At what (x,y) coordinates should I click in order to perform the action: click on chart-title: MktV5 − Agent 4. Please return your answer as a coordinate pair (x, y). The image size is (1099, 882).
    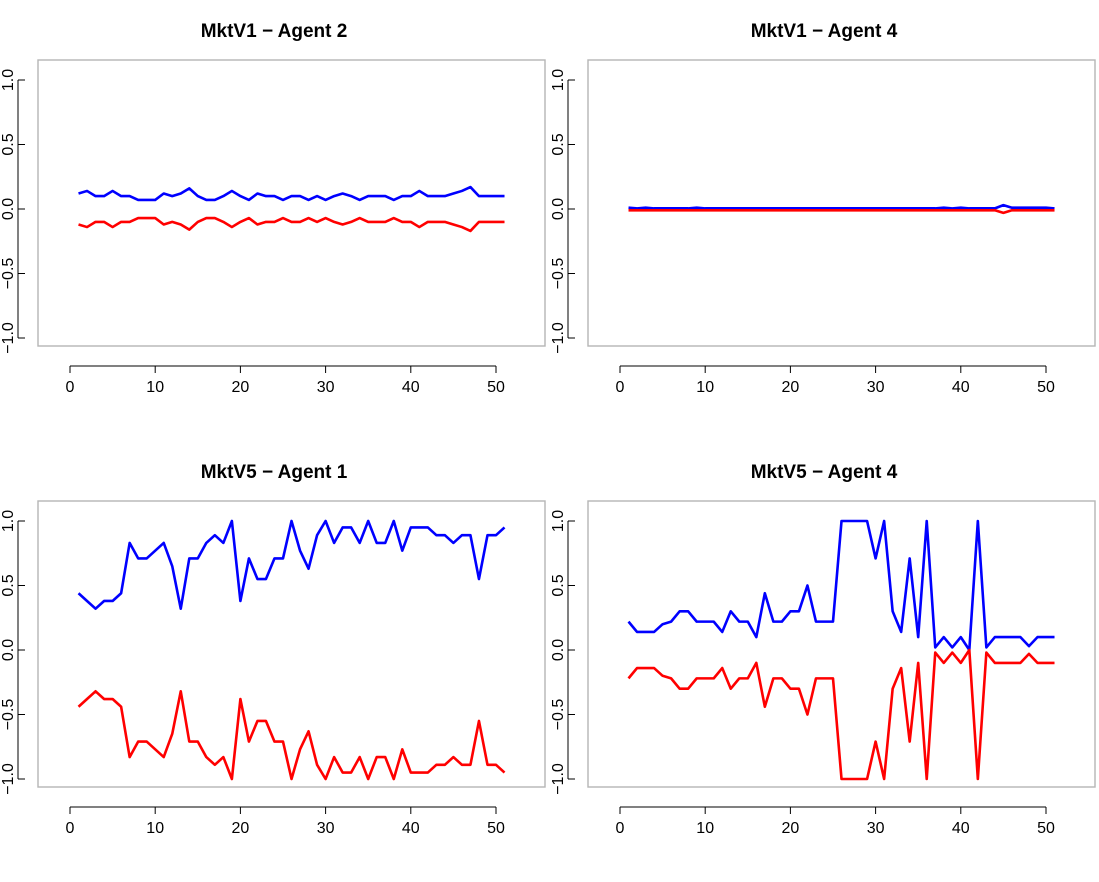
    Looking at the image, I should click on (824, 472).